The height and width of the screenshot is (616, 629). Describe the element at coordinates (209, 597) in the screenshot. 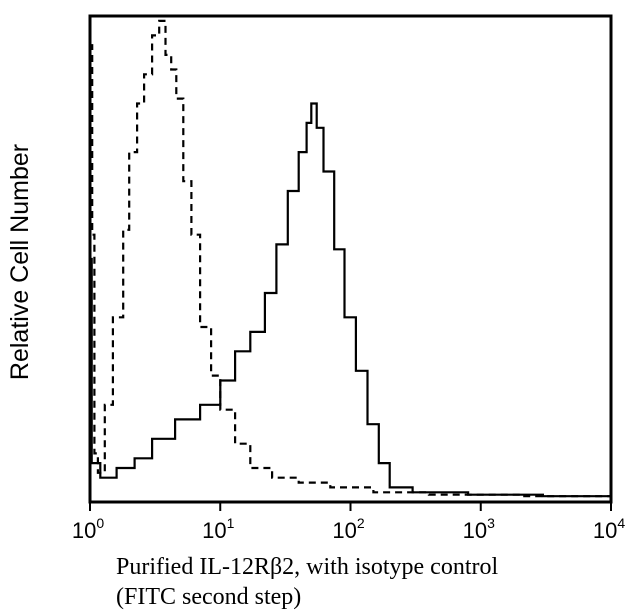

I see `x-axis-label-line-2: (FITC second step)` at that location.